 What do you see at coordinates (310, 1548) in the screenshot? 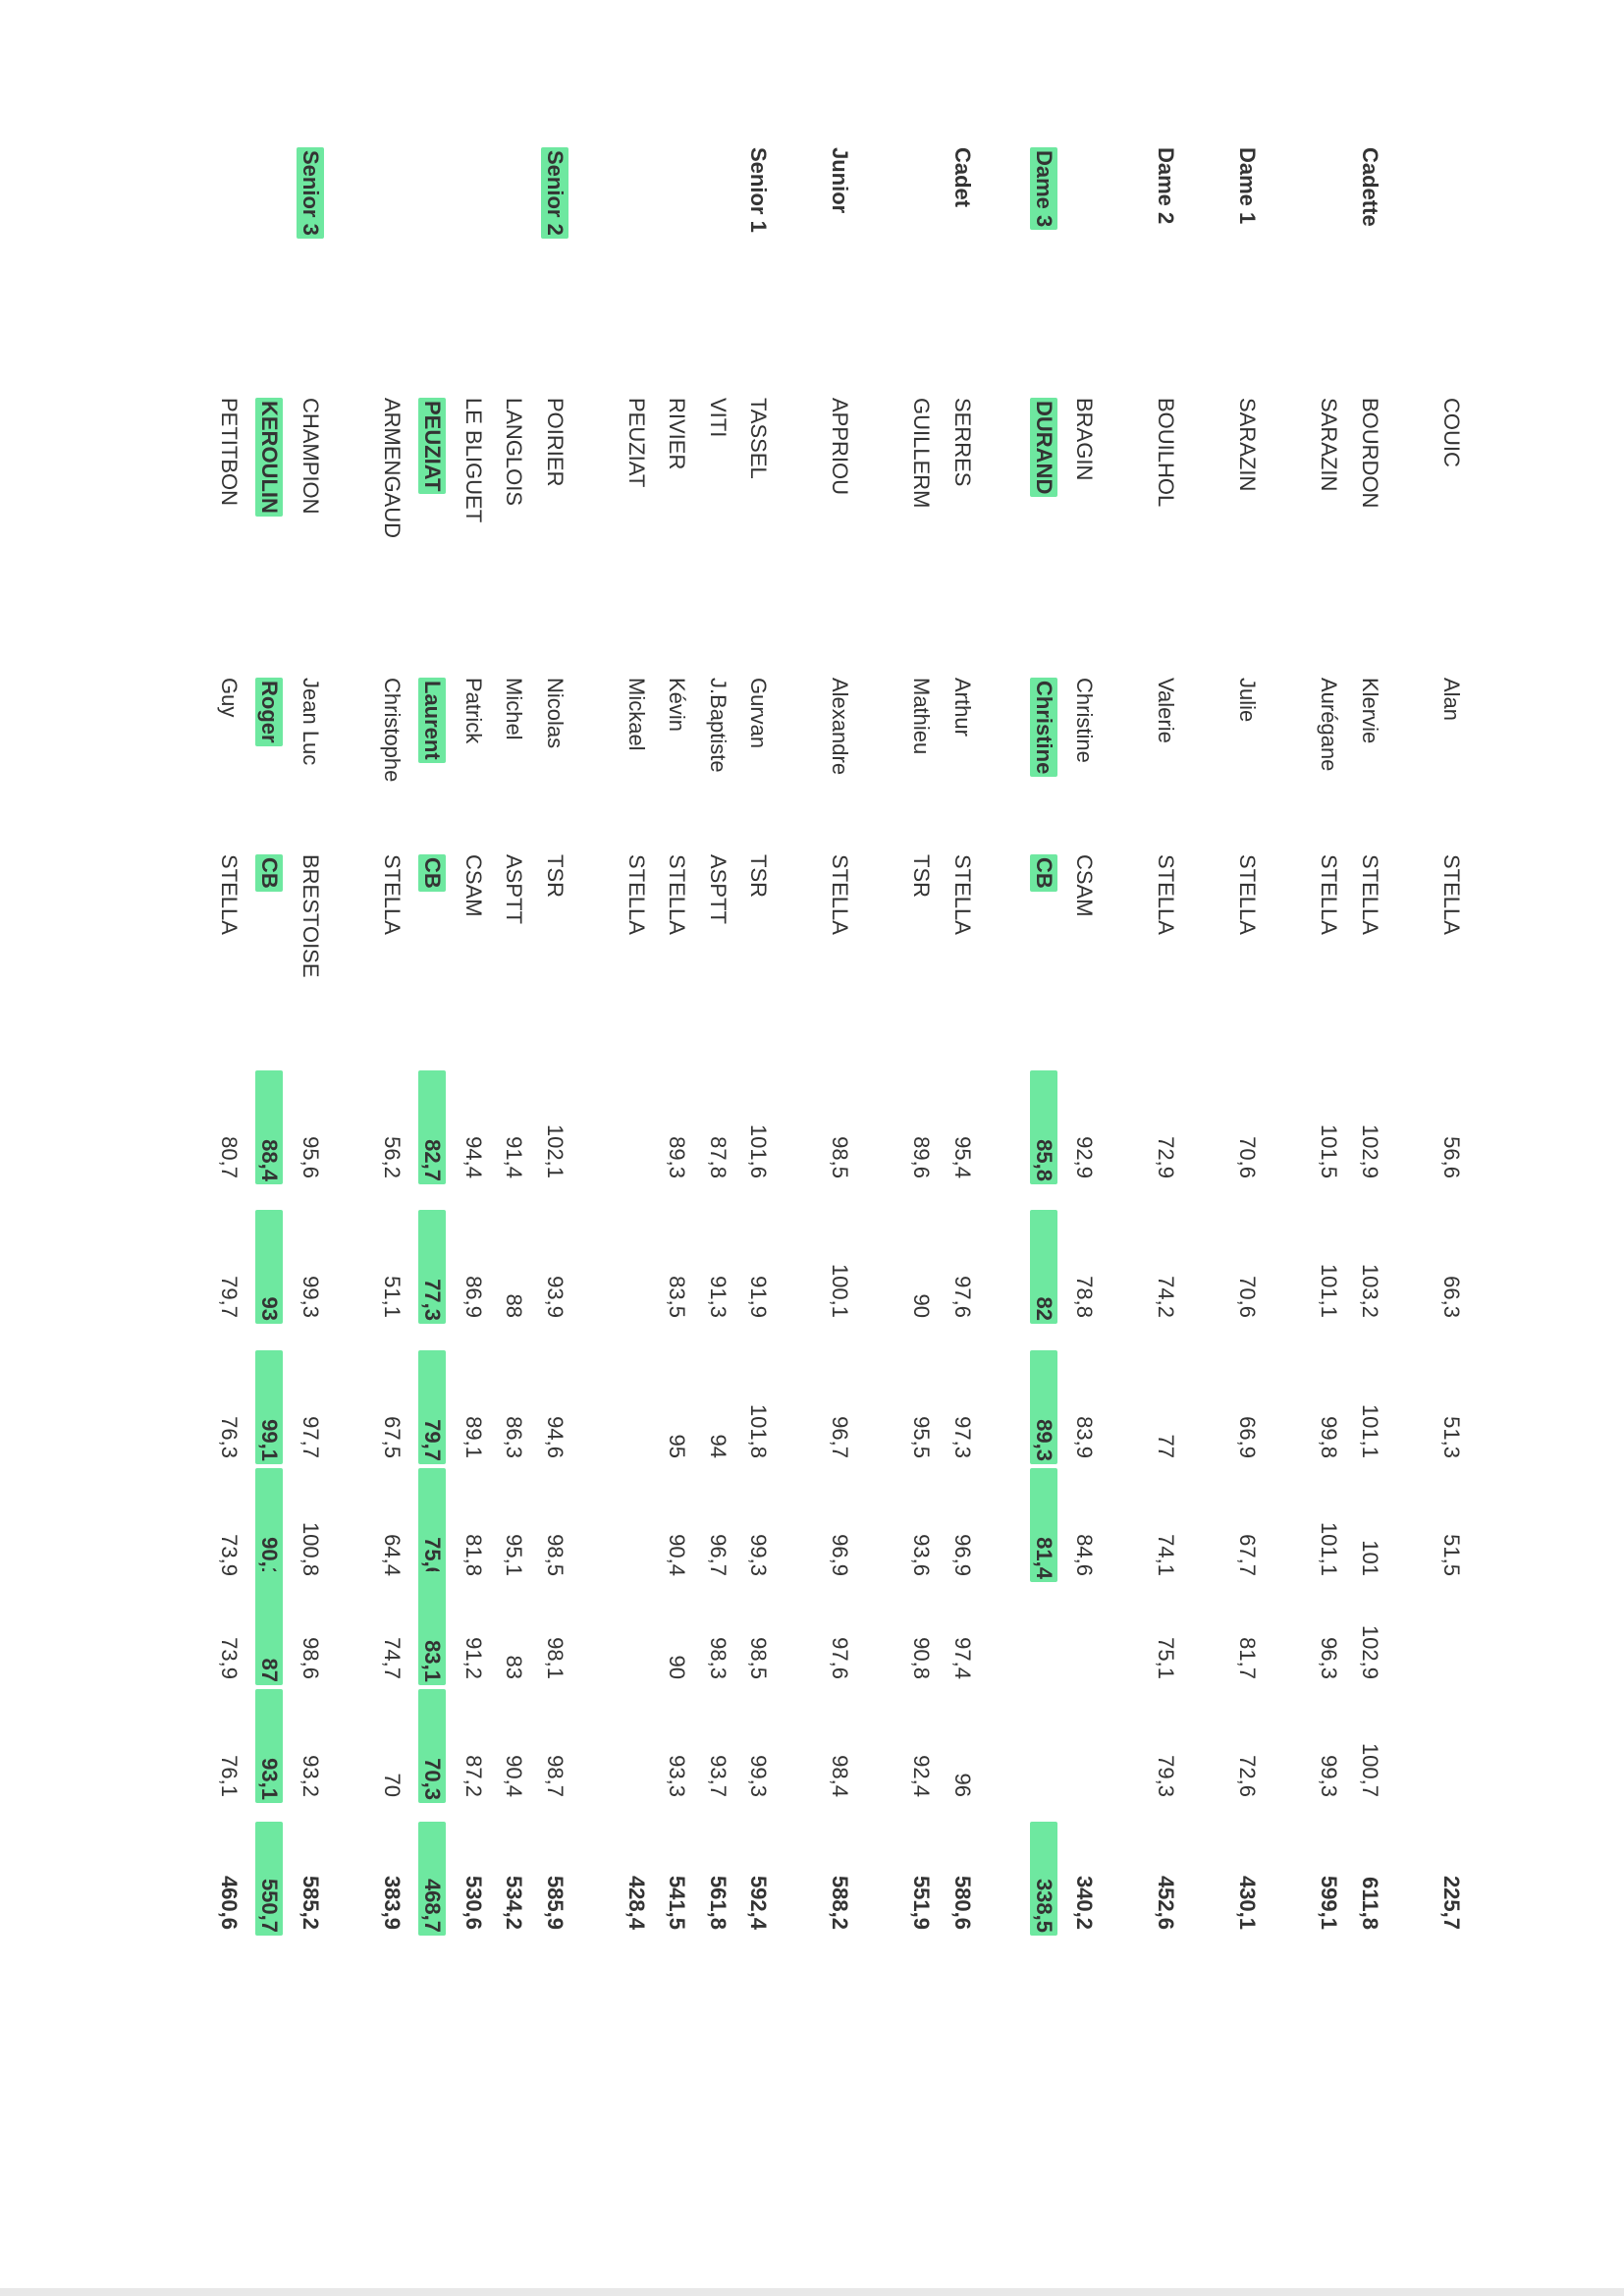
I see `score-4: 100,8` at bounding box center [310, 1548].